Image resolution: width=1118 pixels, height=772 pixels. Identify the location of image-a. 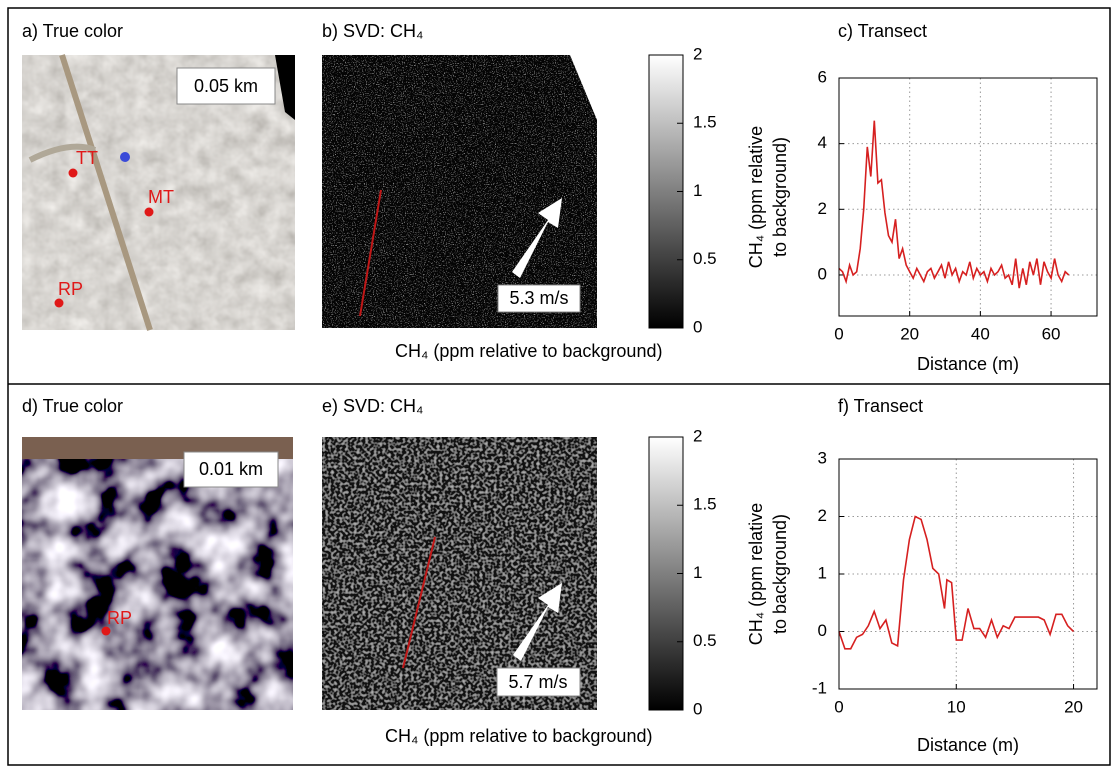
(158, 192).